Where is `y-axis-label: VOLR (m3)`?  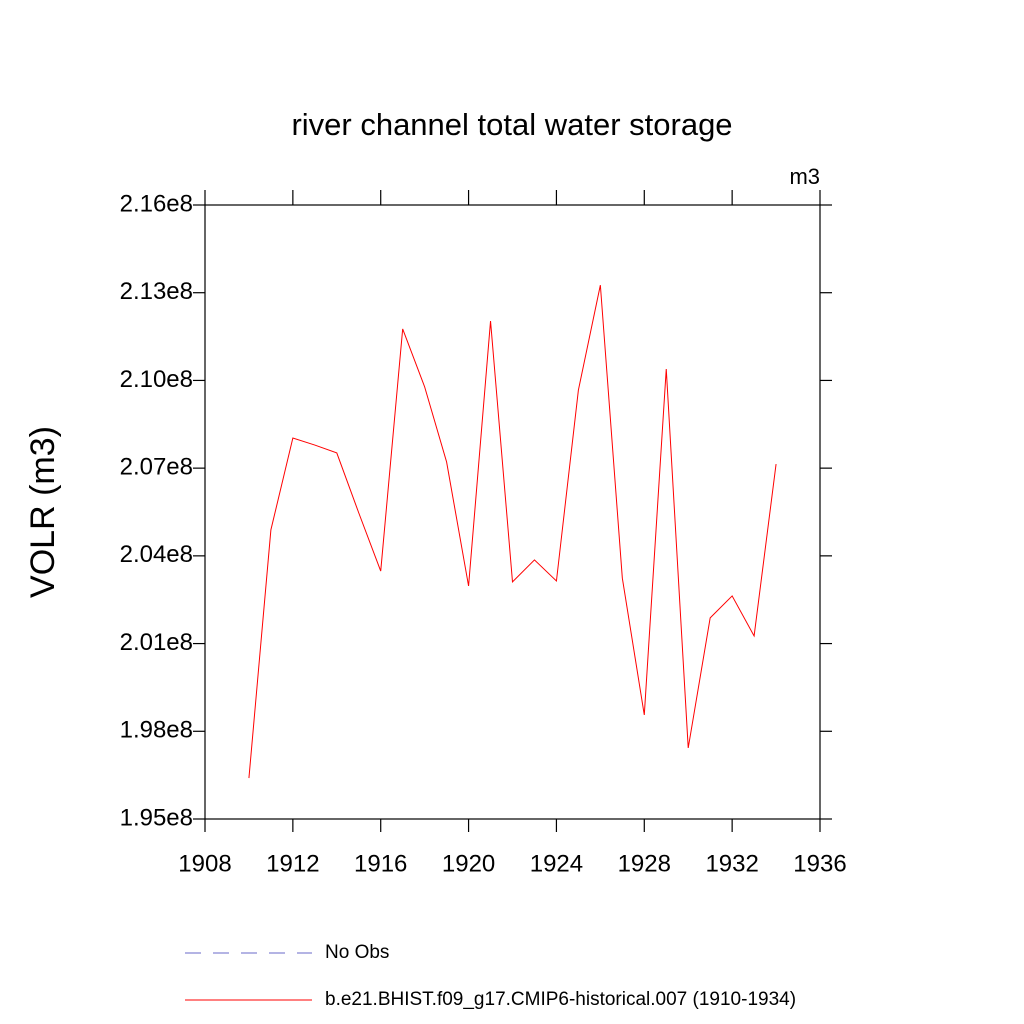 y-axis-label: VOLR (m3) is located at coordinates (43, 512).